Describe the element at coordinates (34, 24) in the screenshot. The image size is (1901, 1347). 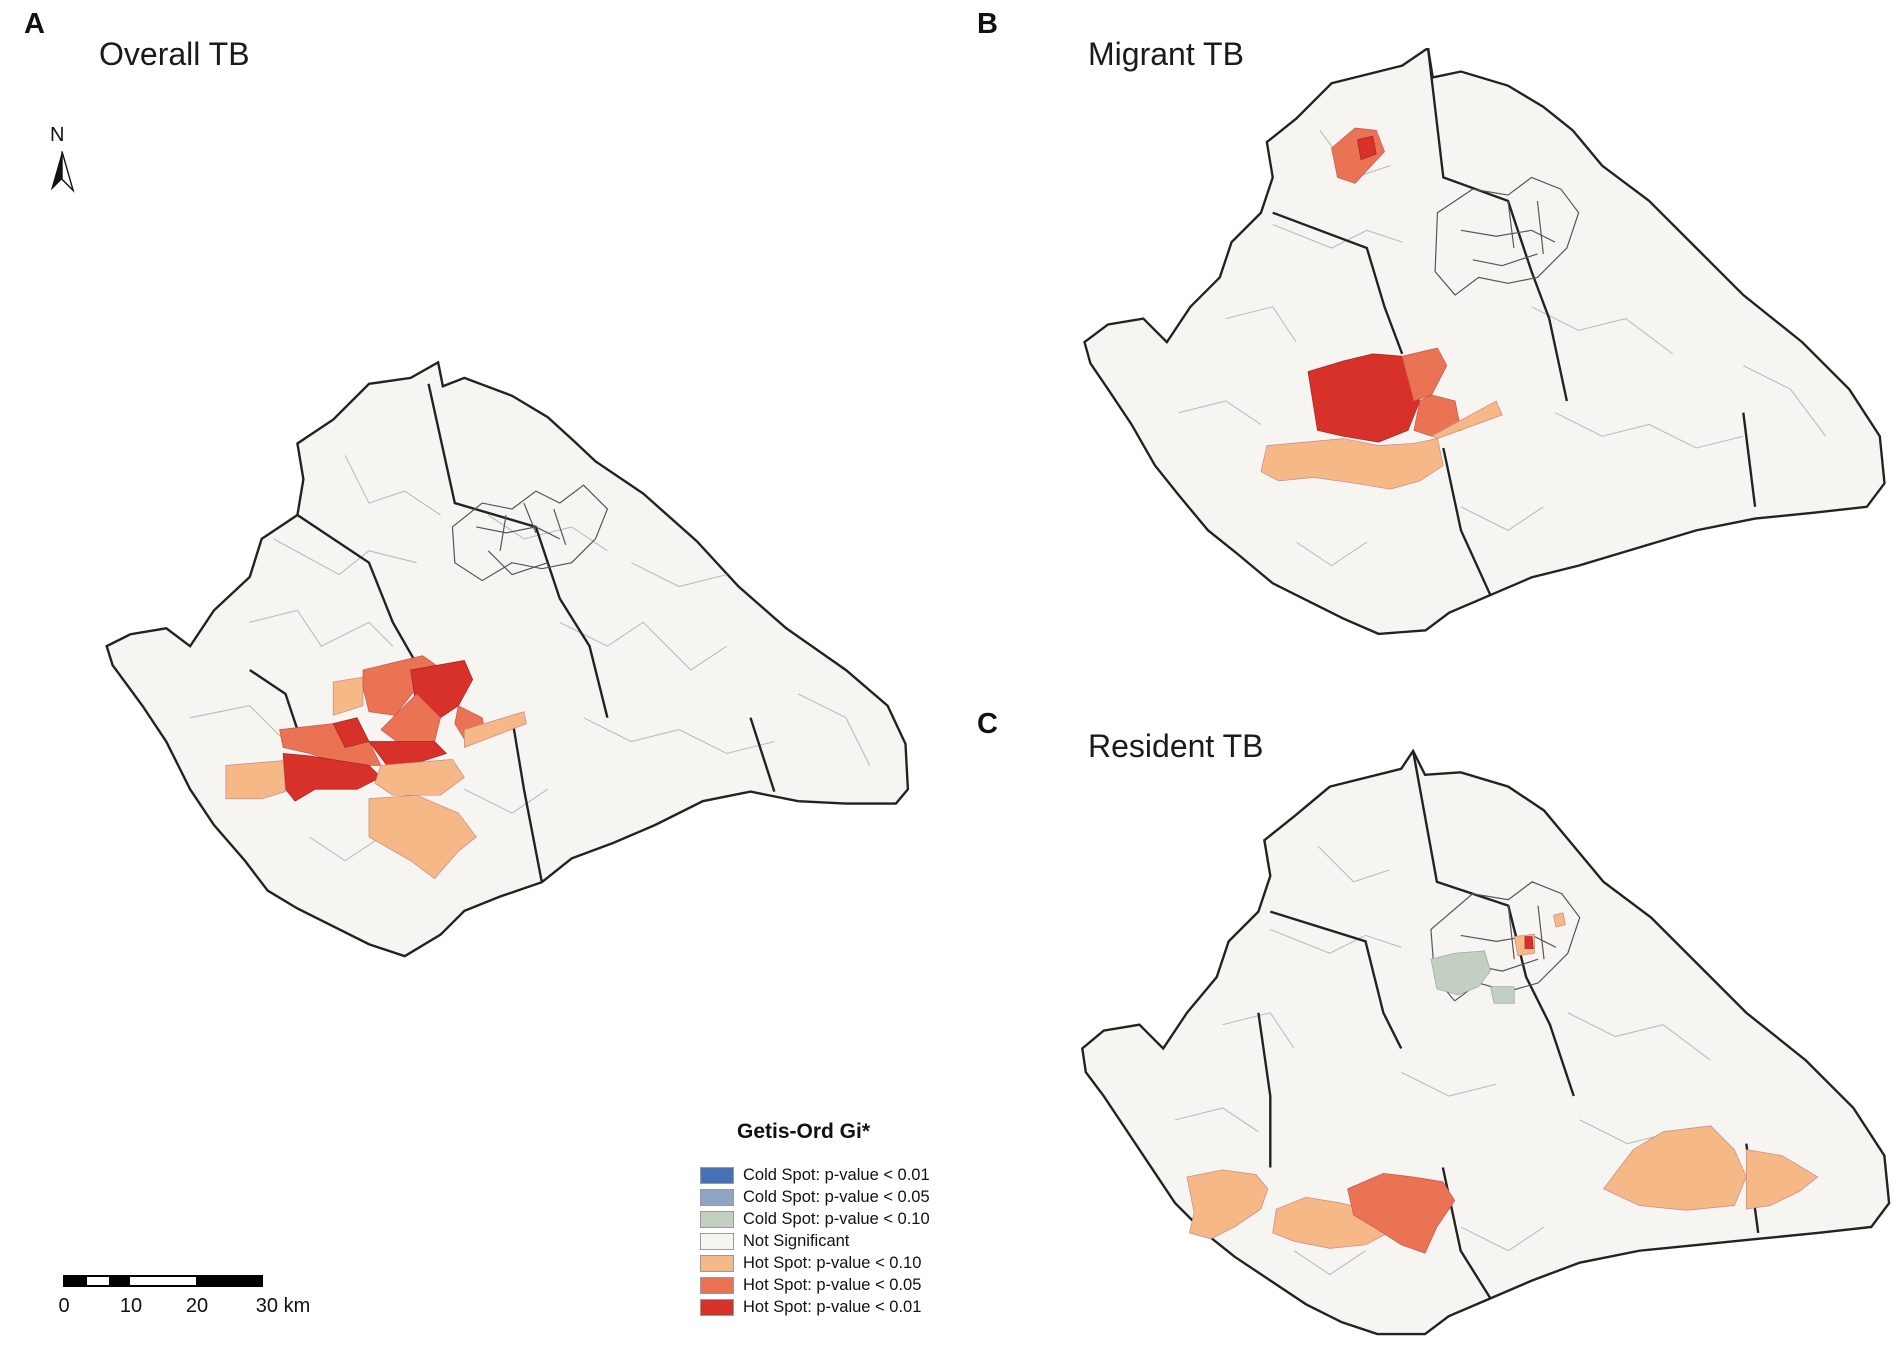
I see `panel-label-a: A` at that location.